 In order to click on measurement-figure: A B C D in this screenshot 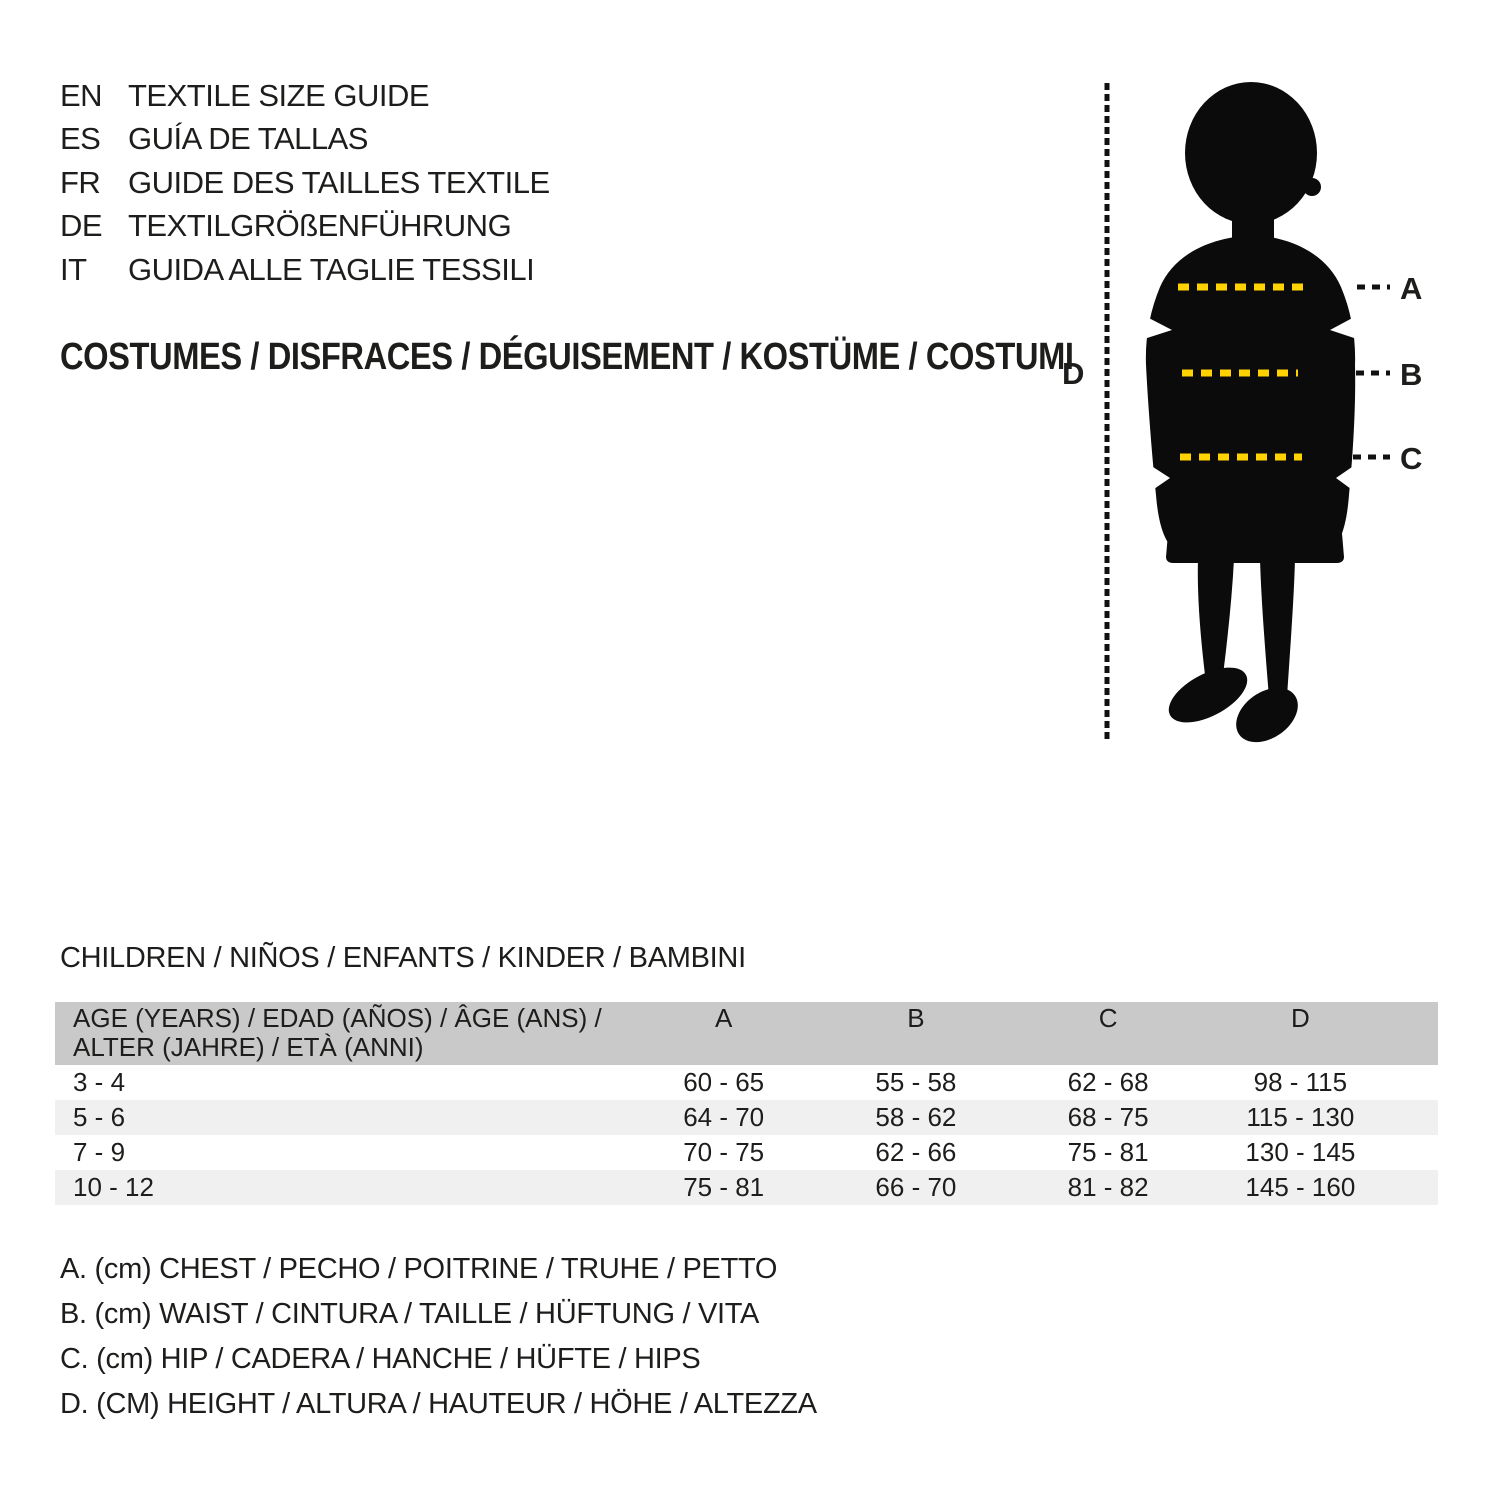, I will do `click(1270, 420)`.